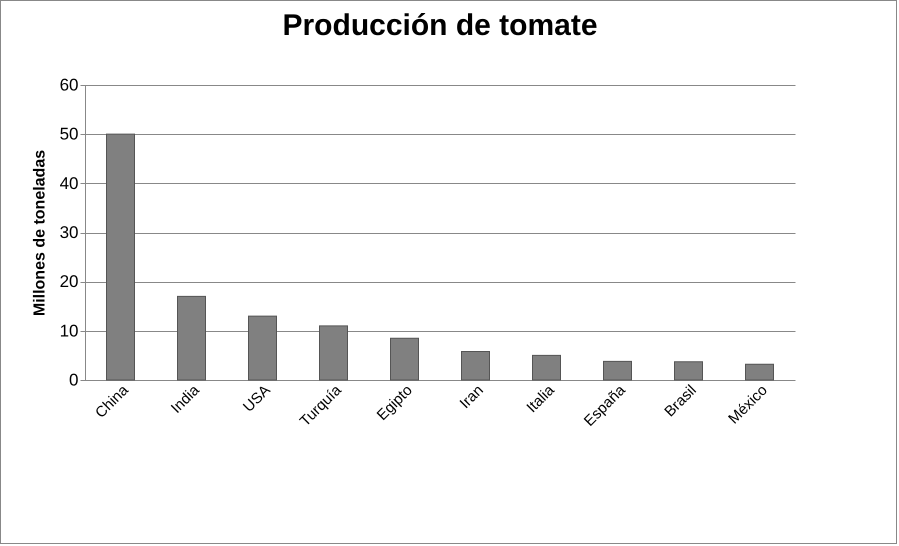  Describe the element at coordinates (540, 398) in the screenshot. I see `x-tick-label: Italia` at that location.